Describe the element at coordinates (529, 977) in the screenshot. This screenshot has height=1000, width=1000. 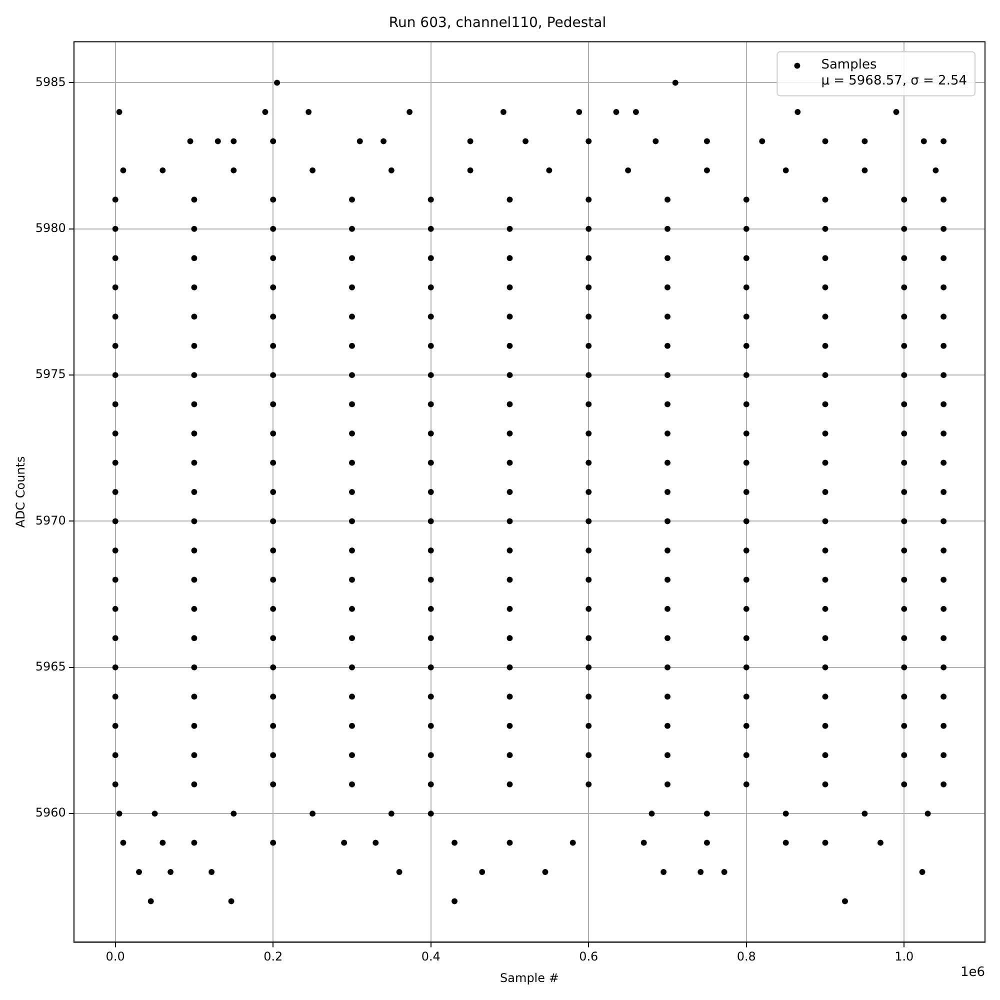
I see `x-axis-title: Sample #` at that location.